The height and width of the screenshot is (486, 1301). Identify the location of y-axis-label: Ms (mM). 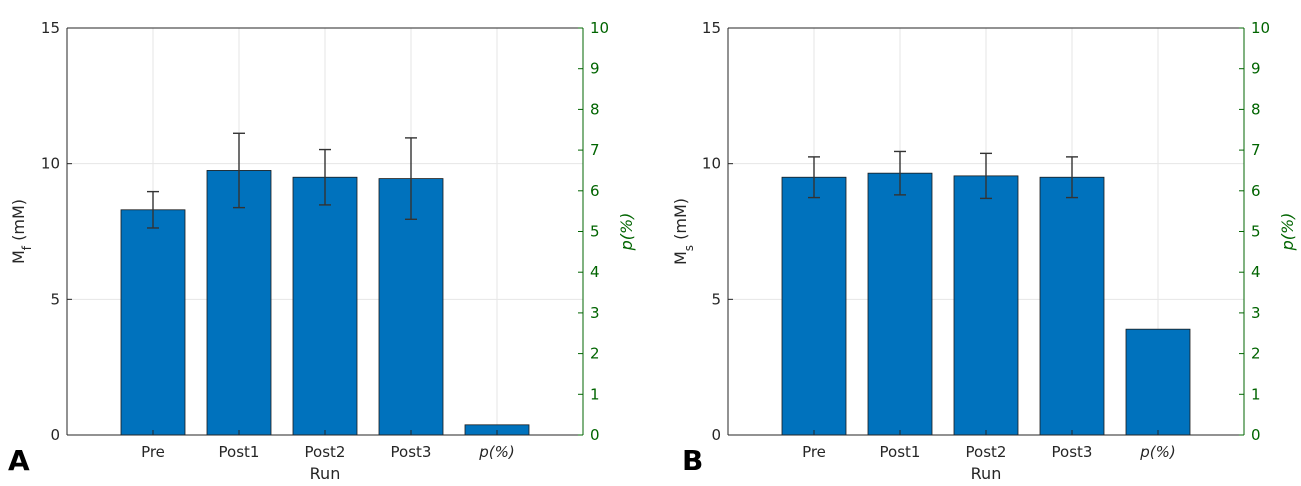
(683, 231).